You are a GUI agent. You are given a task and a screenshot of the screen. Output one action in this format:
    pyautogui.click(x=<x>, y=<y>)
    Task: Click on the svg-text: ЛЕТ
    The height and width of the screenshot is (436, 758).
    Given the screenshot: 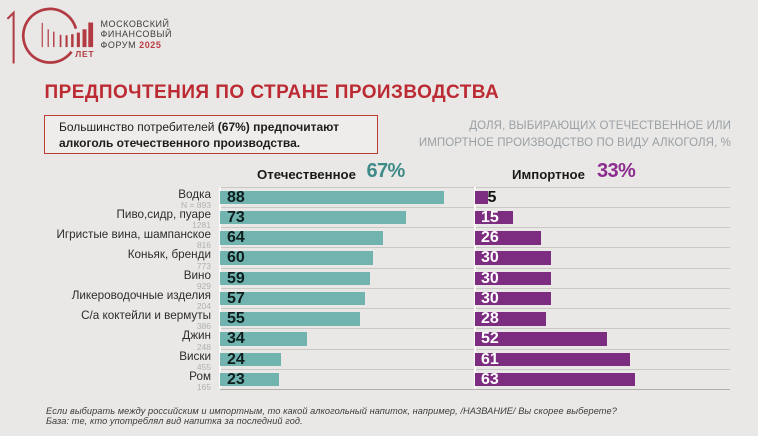 What is the action you would take?
    pyautogui.click(x=84, y=54)
    